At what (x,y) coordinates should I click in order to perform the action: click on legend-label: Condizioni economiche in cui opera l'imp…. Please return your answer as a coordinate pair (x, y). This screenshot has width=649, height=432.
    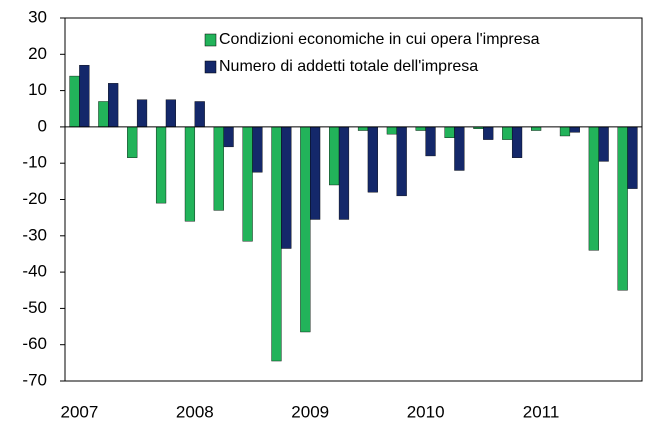
    Looking at the image, I should click on (379, 39).